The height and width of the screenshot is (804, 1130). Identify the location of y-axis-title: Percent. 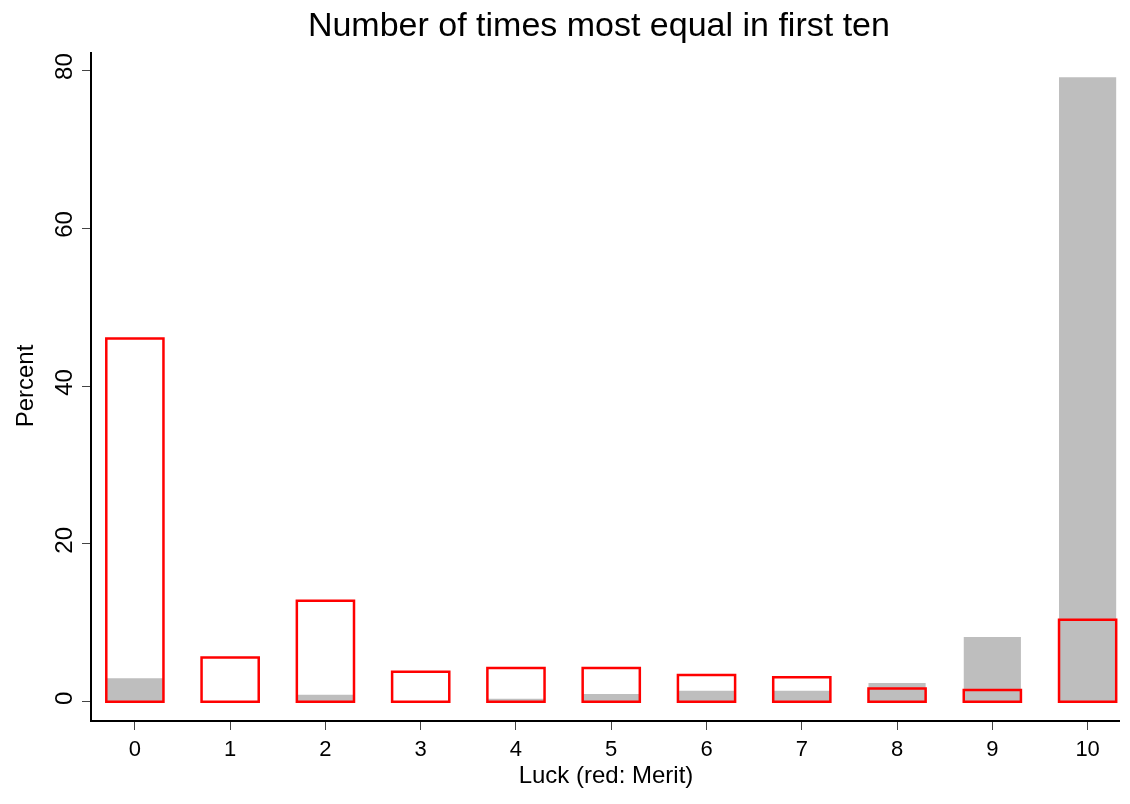
(24, 386).